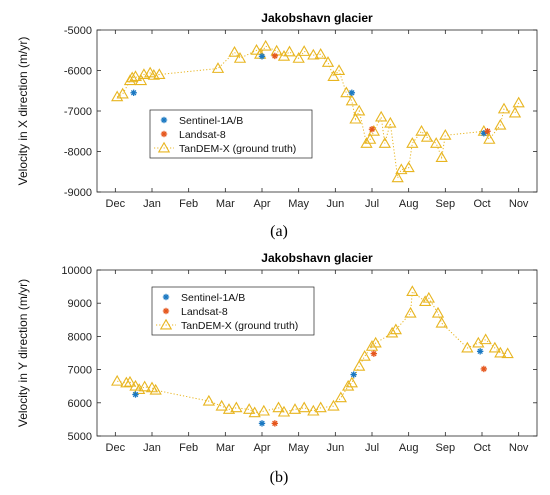 The height and width of the screenshot is (495, 550). Describe the element at coordinates (317, 258) in the screenshot. I see `chart-title: Jakobshavn glacier` at that location.